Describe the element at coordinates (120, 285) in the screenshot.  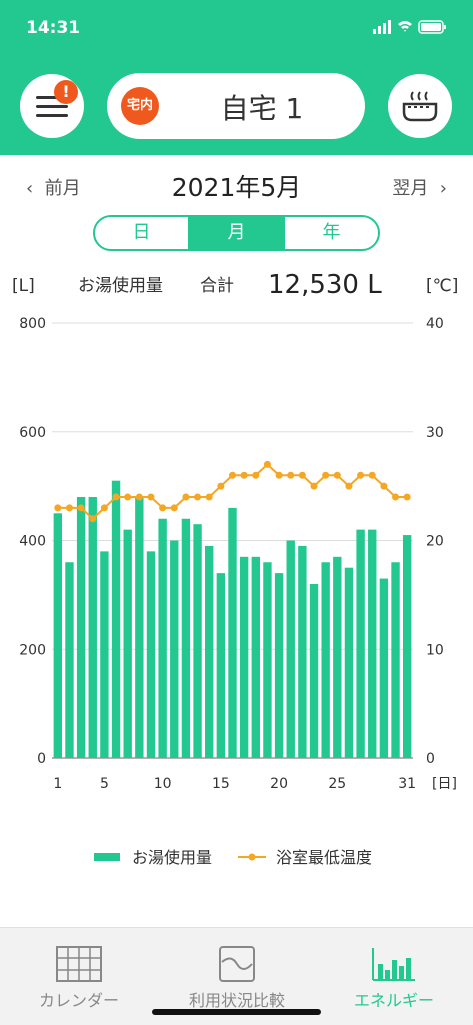
I see `summary-title: お湯使用量` at that location.